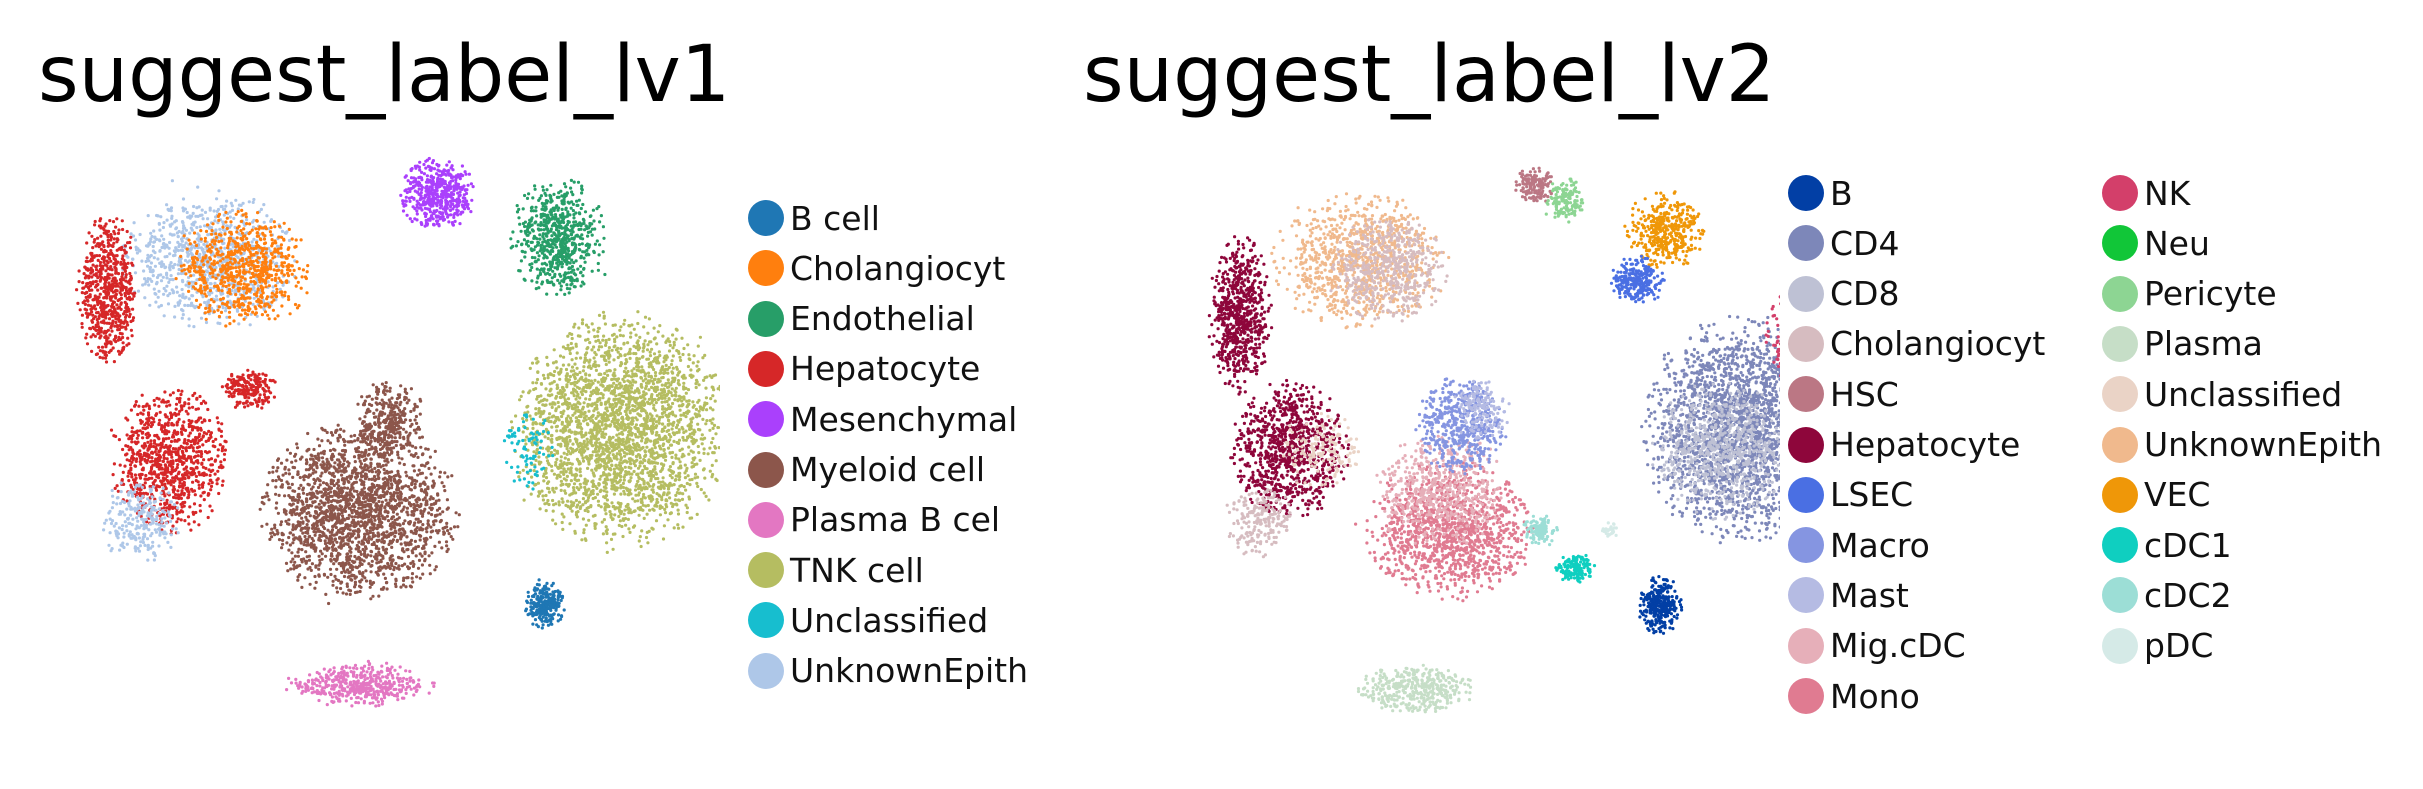 The image size is (2423, 789). I want to click on legend-item-lsec: LSEC, so click(1850, 495).